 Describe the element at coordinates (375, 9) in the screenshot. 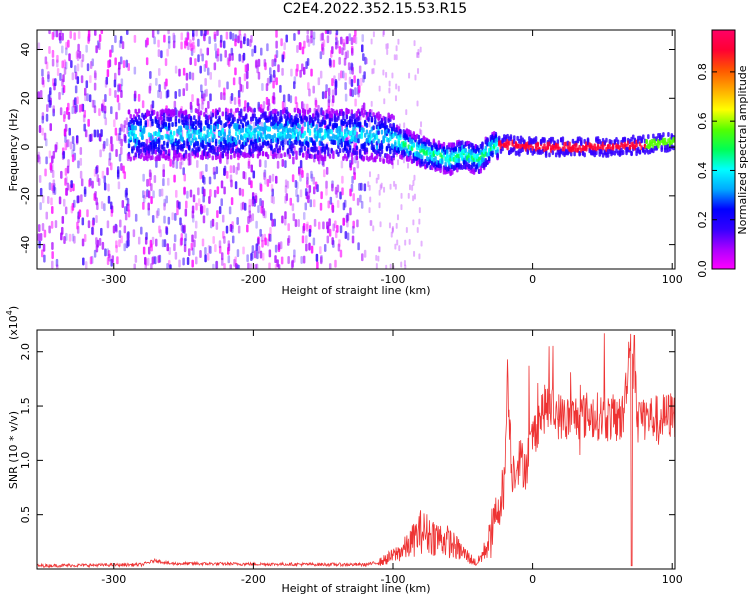

I see `figure-title: C2E4.2022.352.15.53.R15` at that location.